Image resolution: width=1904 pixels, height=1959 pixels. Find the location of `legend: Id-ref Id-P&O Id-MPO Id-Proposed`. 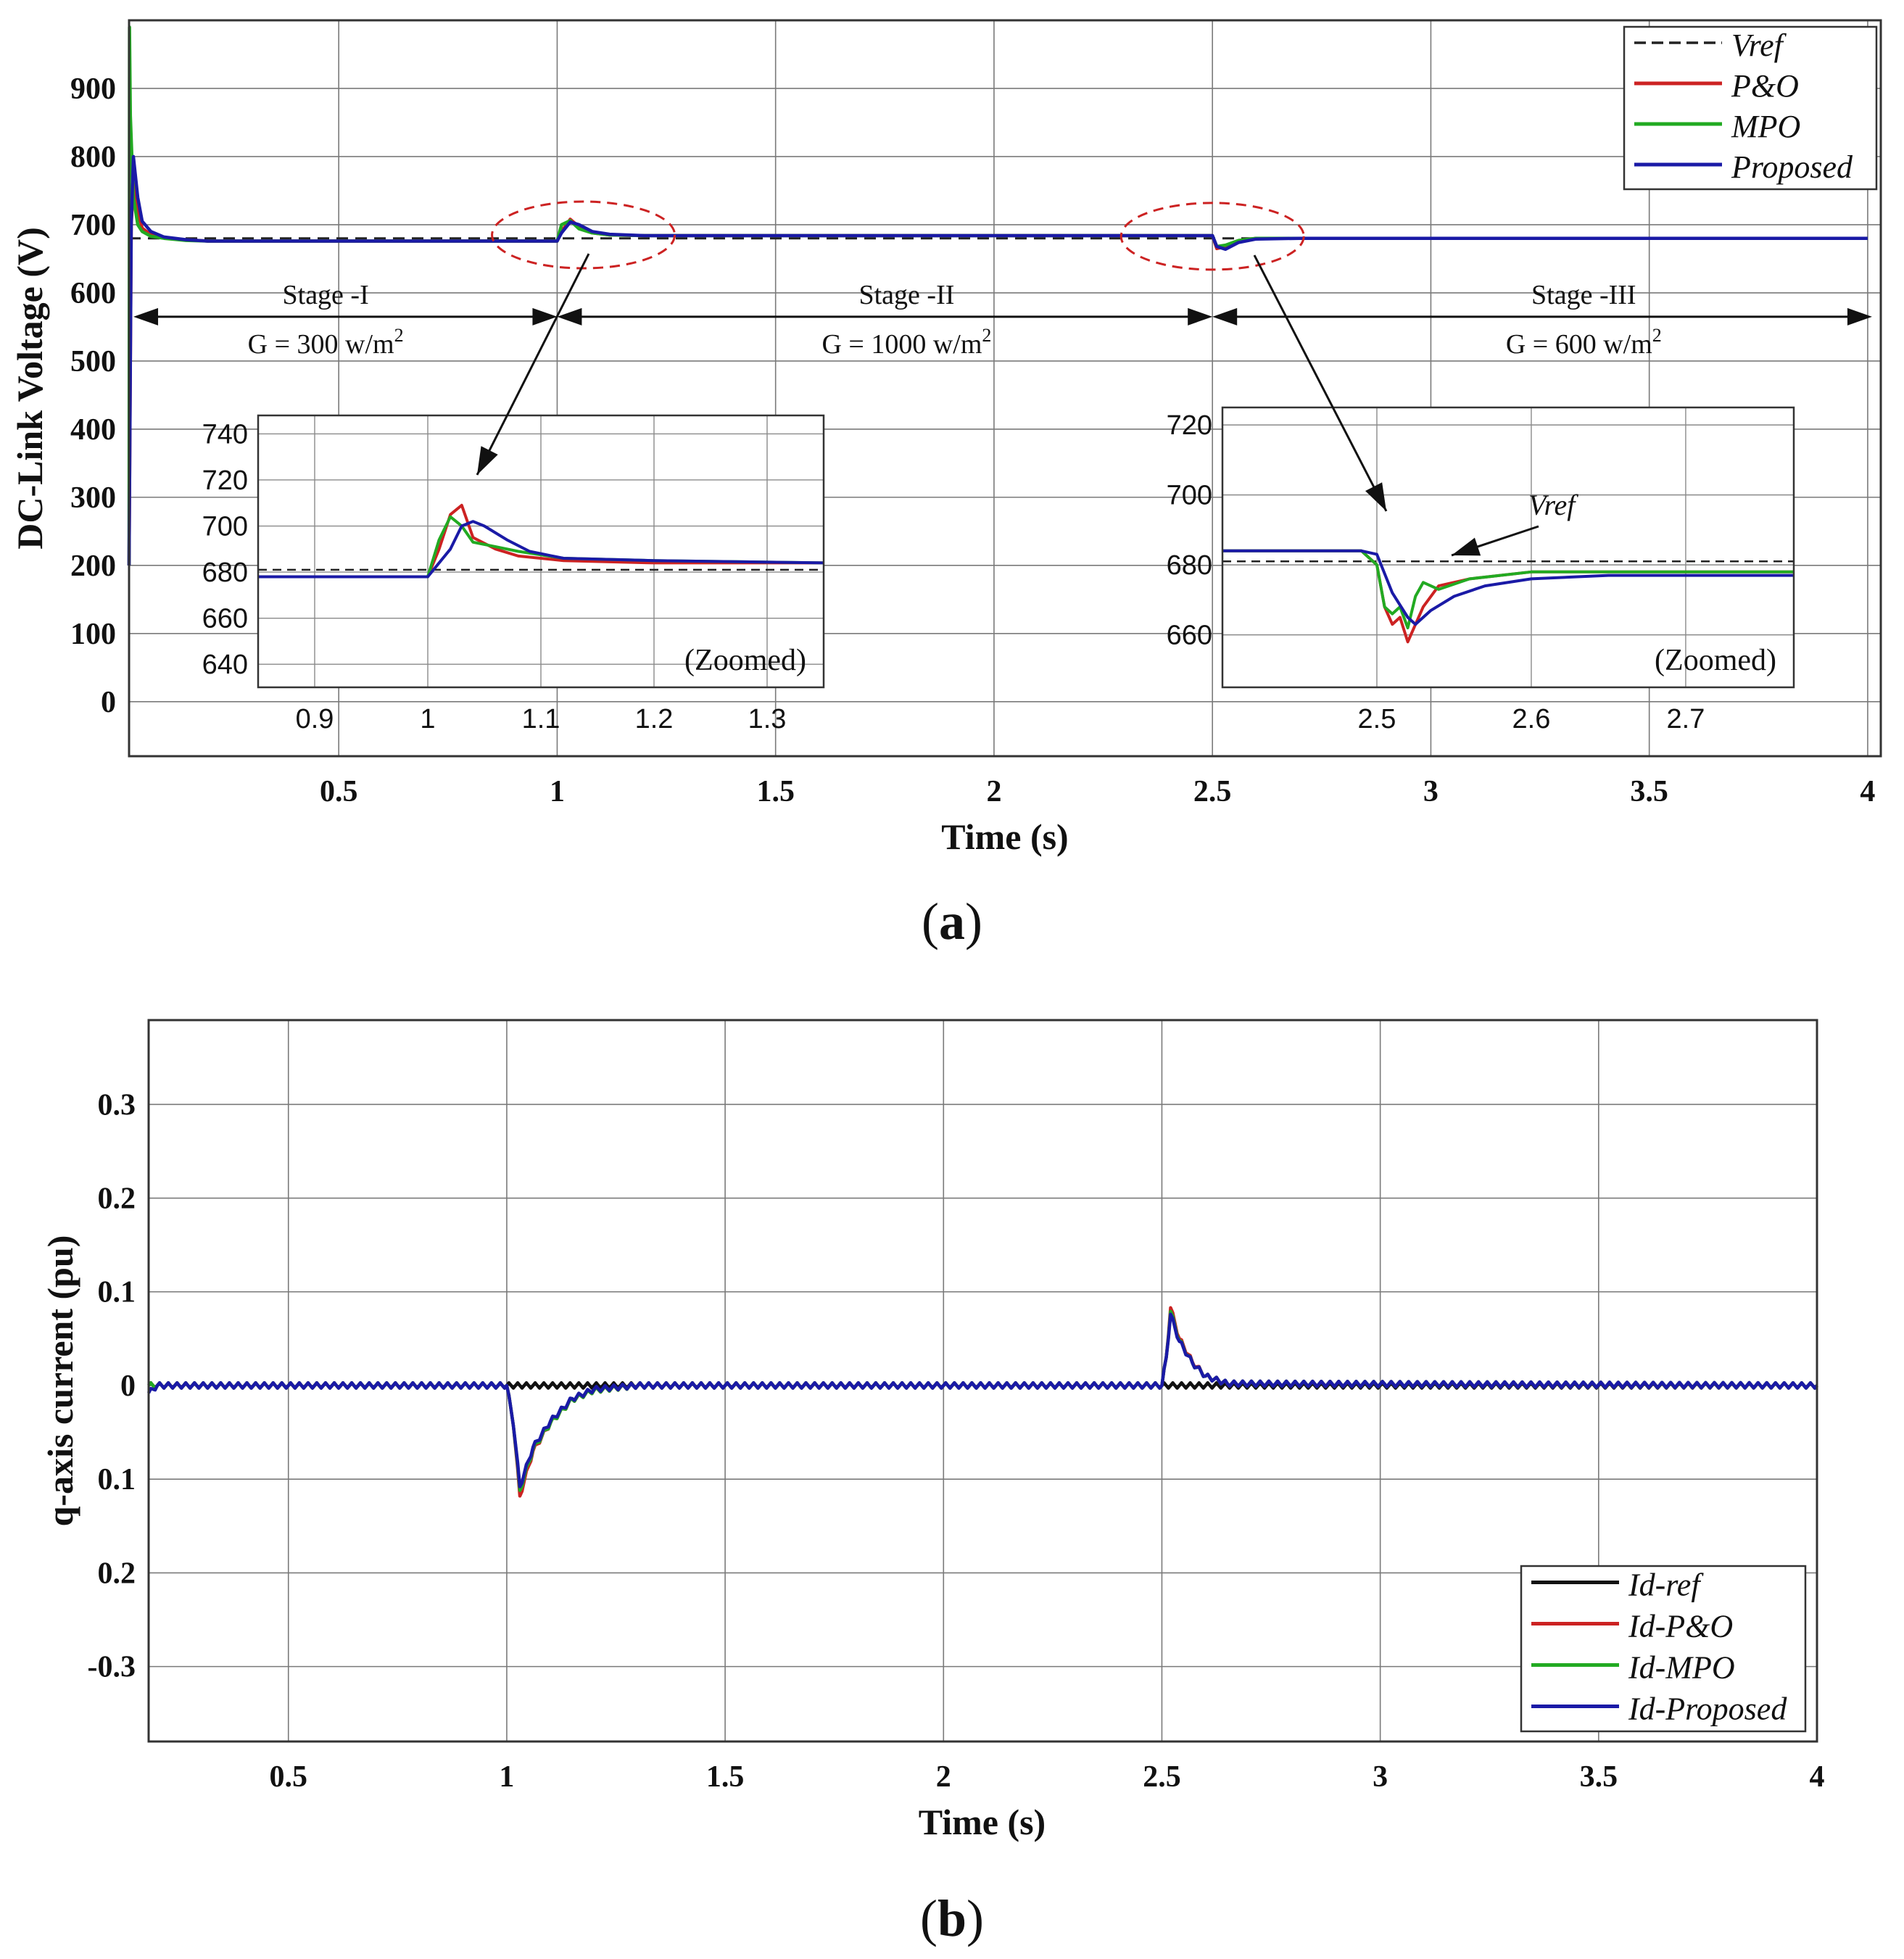

legend: Id-ref Id-P&O Id-MPO Id-Proposed is located at coordinates (1663, 1649).